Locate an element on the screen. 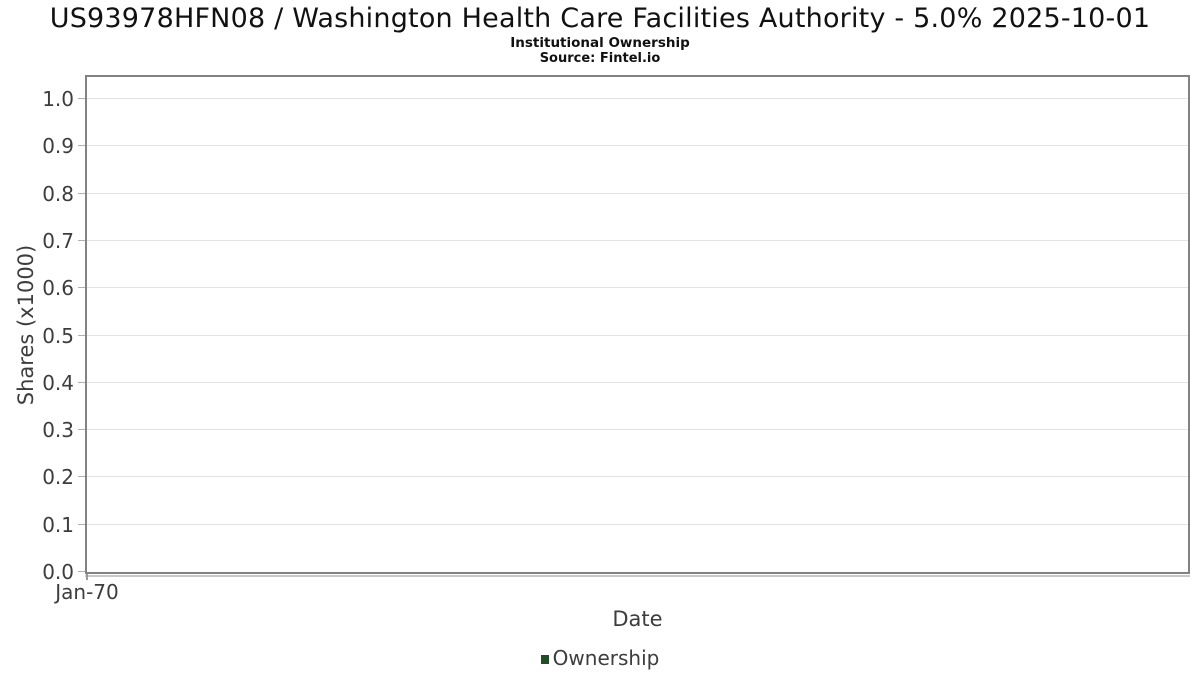 The image size is (1200, 675). y-tick-label: 0.4 is located at coordinates (58, 382).